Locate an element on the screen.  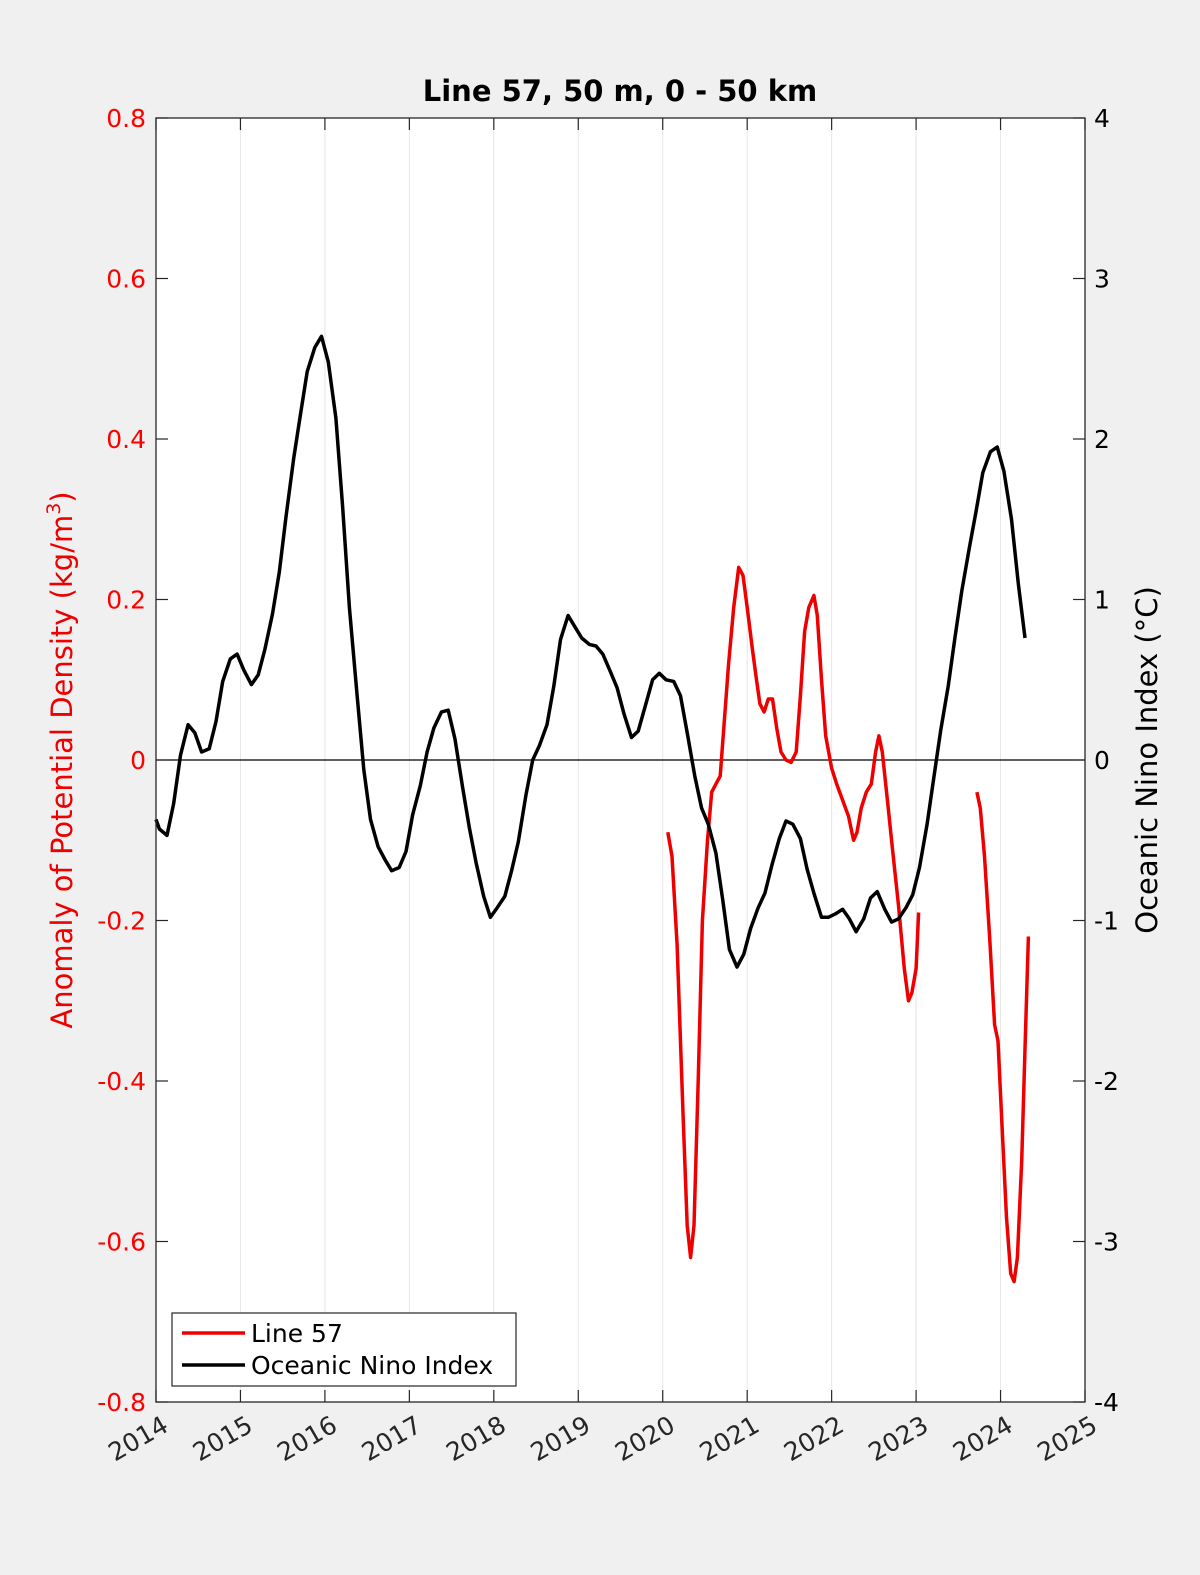
x-tick-label-2024: 2024 is located at coordinates (983, 1438).